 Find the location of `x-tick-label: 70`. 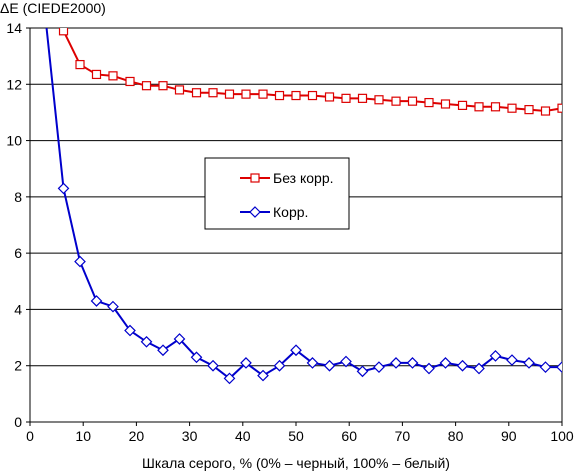

x-tick-label: 70 is located at coordinates (403, 436).